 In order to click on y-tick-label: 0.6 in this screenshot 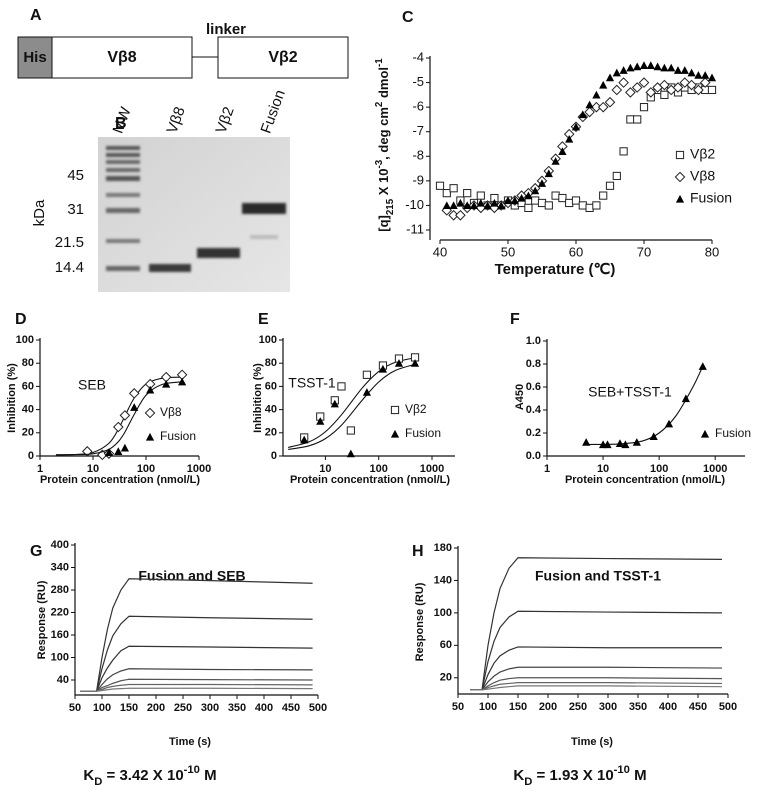, I will do `click(533, 387)`.